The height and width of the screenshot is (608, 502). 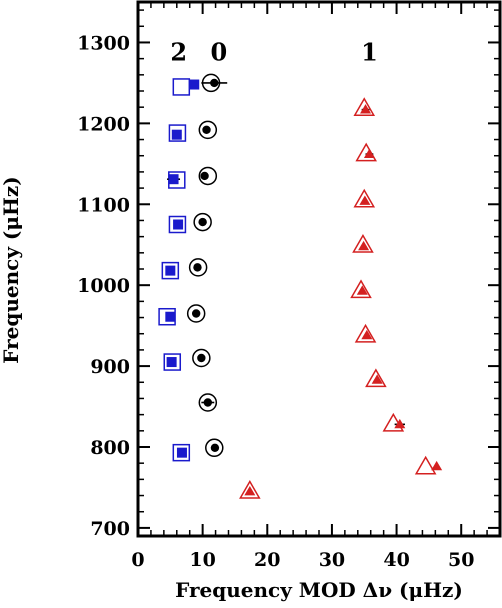 I want to click on y-tick-label: 1000, so click(x=103, y=286).